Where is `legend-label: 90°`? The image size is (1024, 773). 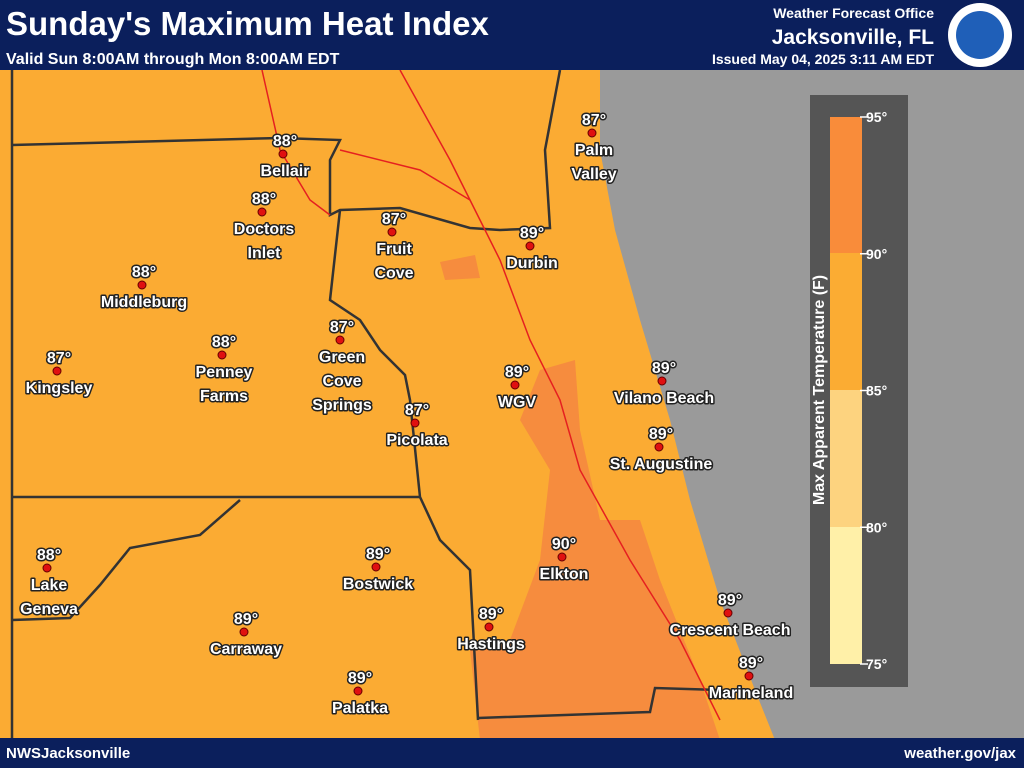 legend-label: 90° is located at coordinates (876, 254).